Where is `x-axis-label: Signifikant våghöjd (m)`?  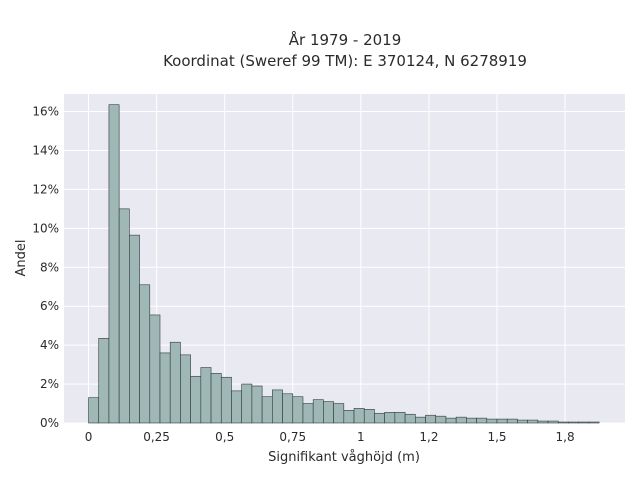
x-axis-label: Signifikant våghöjd (m) is located at coordinates (344, 457).